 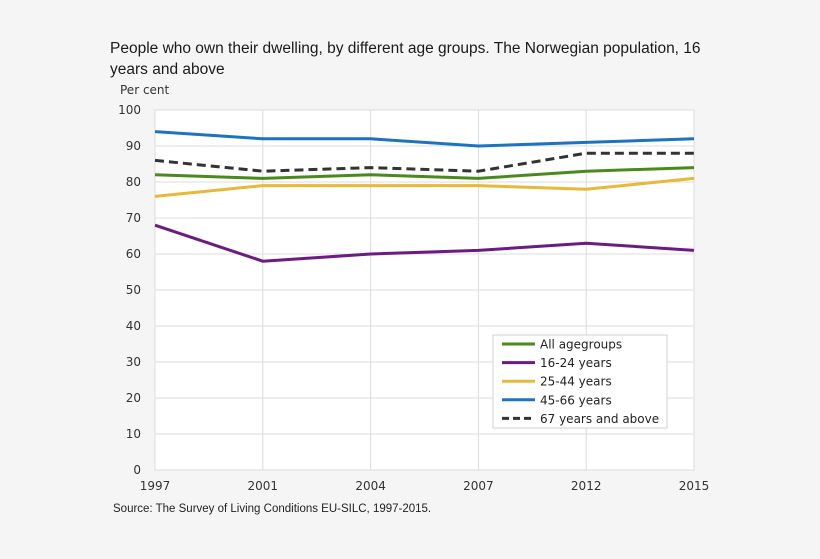 I want to click on y-tick-label: 30, so click(x=133, y=362).